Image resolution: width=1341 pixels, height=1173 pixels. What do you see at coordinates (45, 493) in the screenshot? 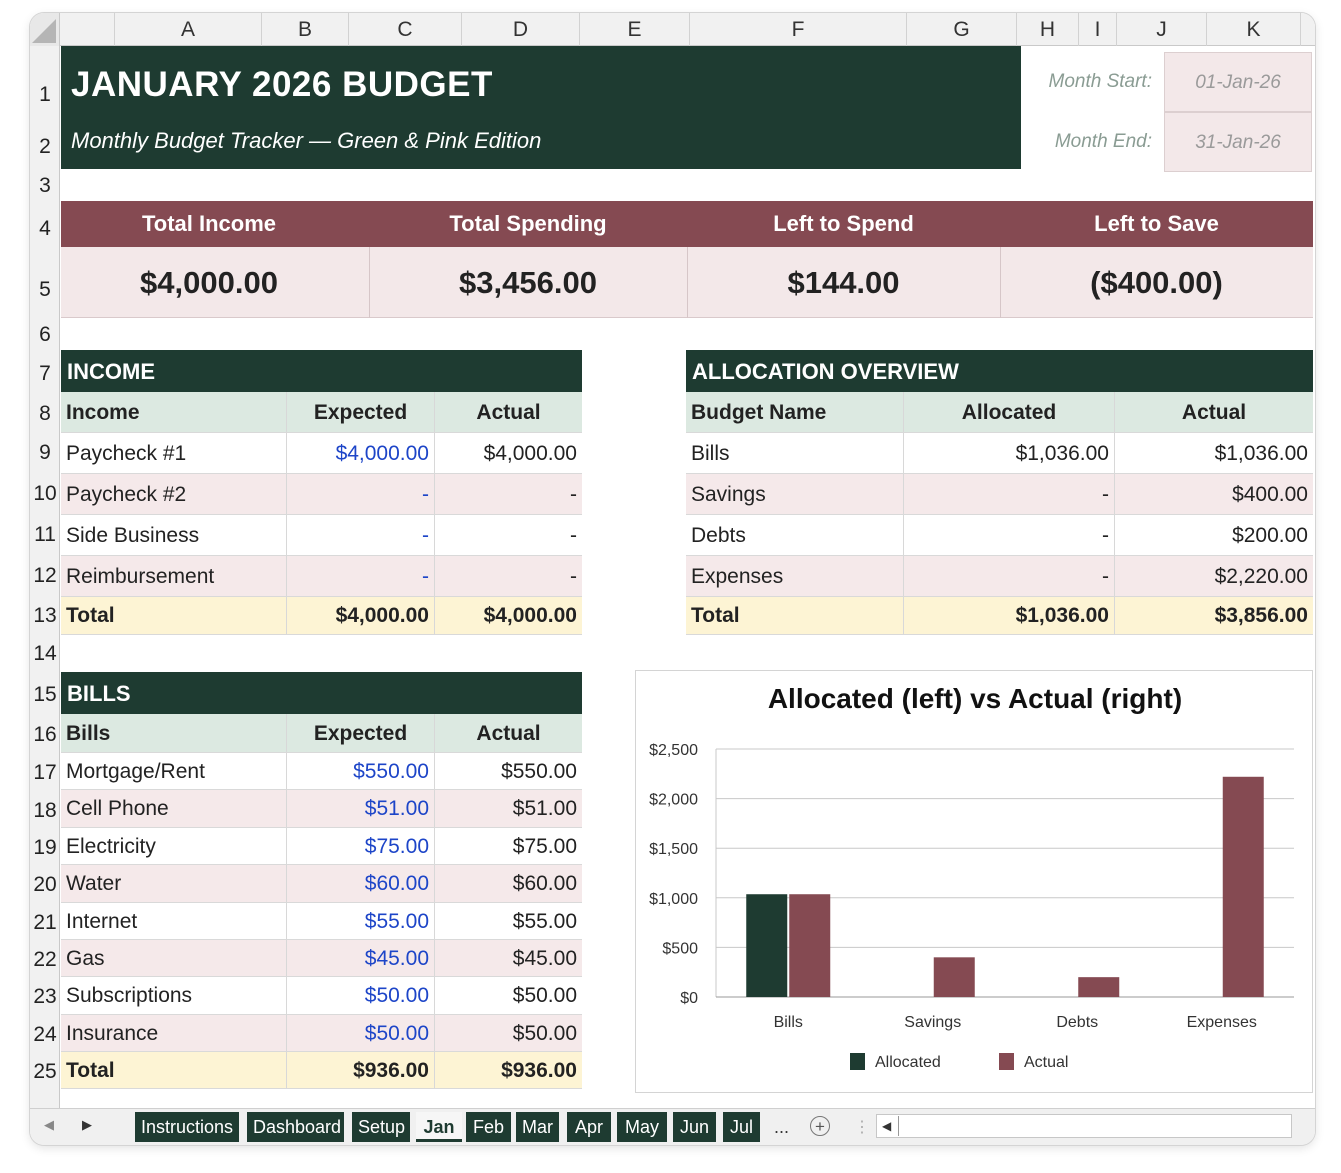
I see `row-header-10: 10` at bounding box center [45, 493].